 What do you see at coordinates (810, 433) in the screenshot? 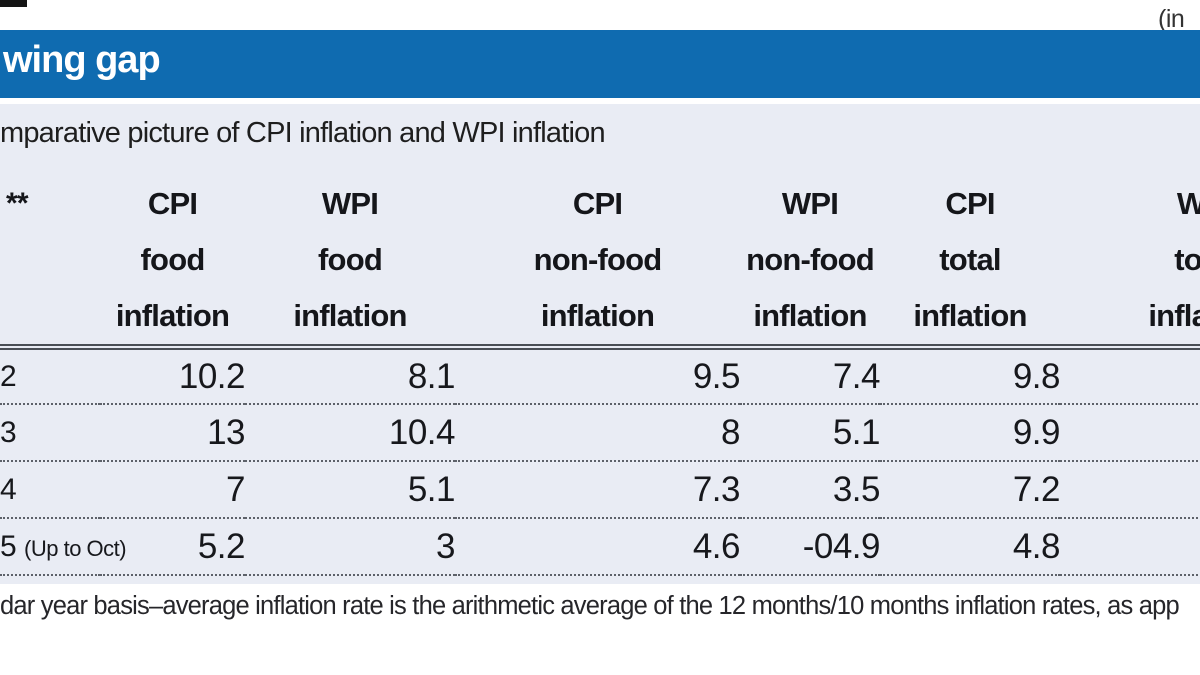
I see `cell-wpi-nonfood: 5.1` at bounding box center [810, 433].